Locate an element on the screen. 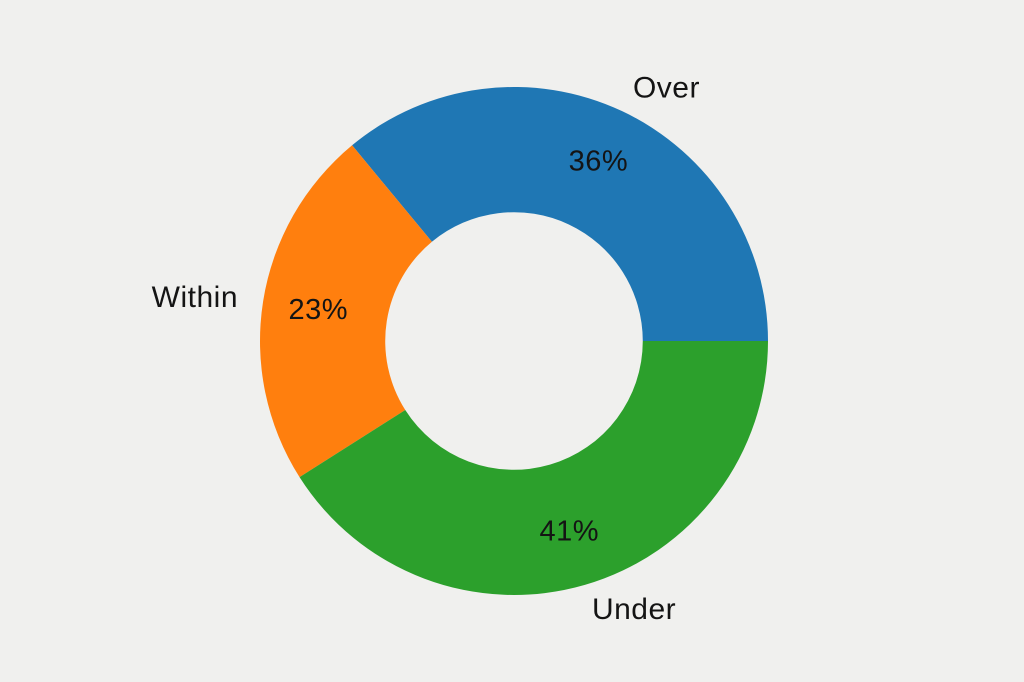  category-label-under: Under is located at coordinates (634, 609).